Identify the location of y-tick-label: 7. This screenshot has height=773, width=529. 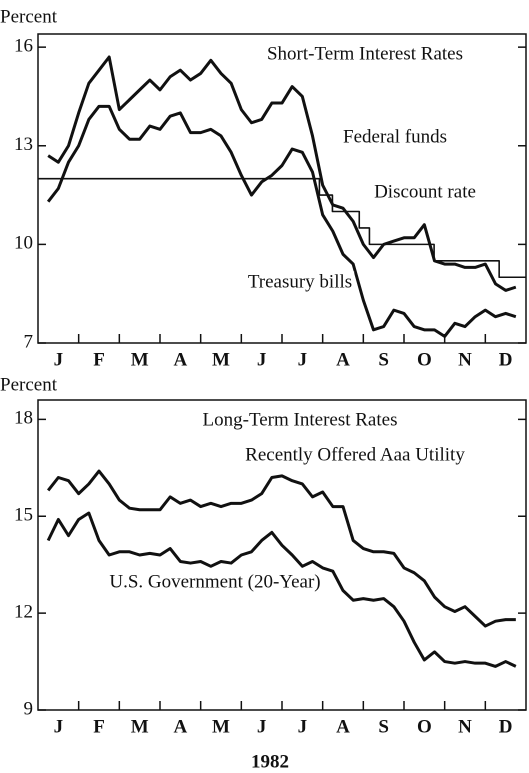
(29, 341).